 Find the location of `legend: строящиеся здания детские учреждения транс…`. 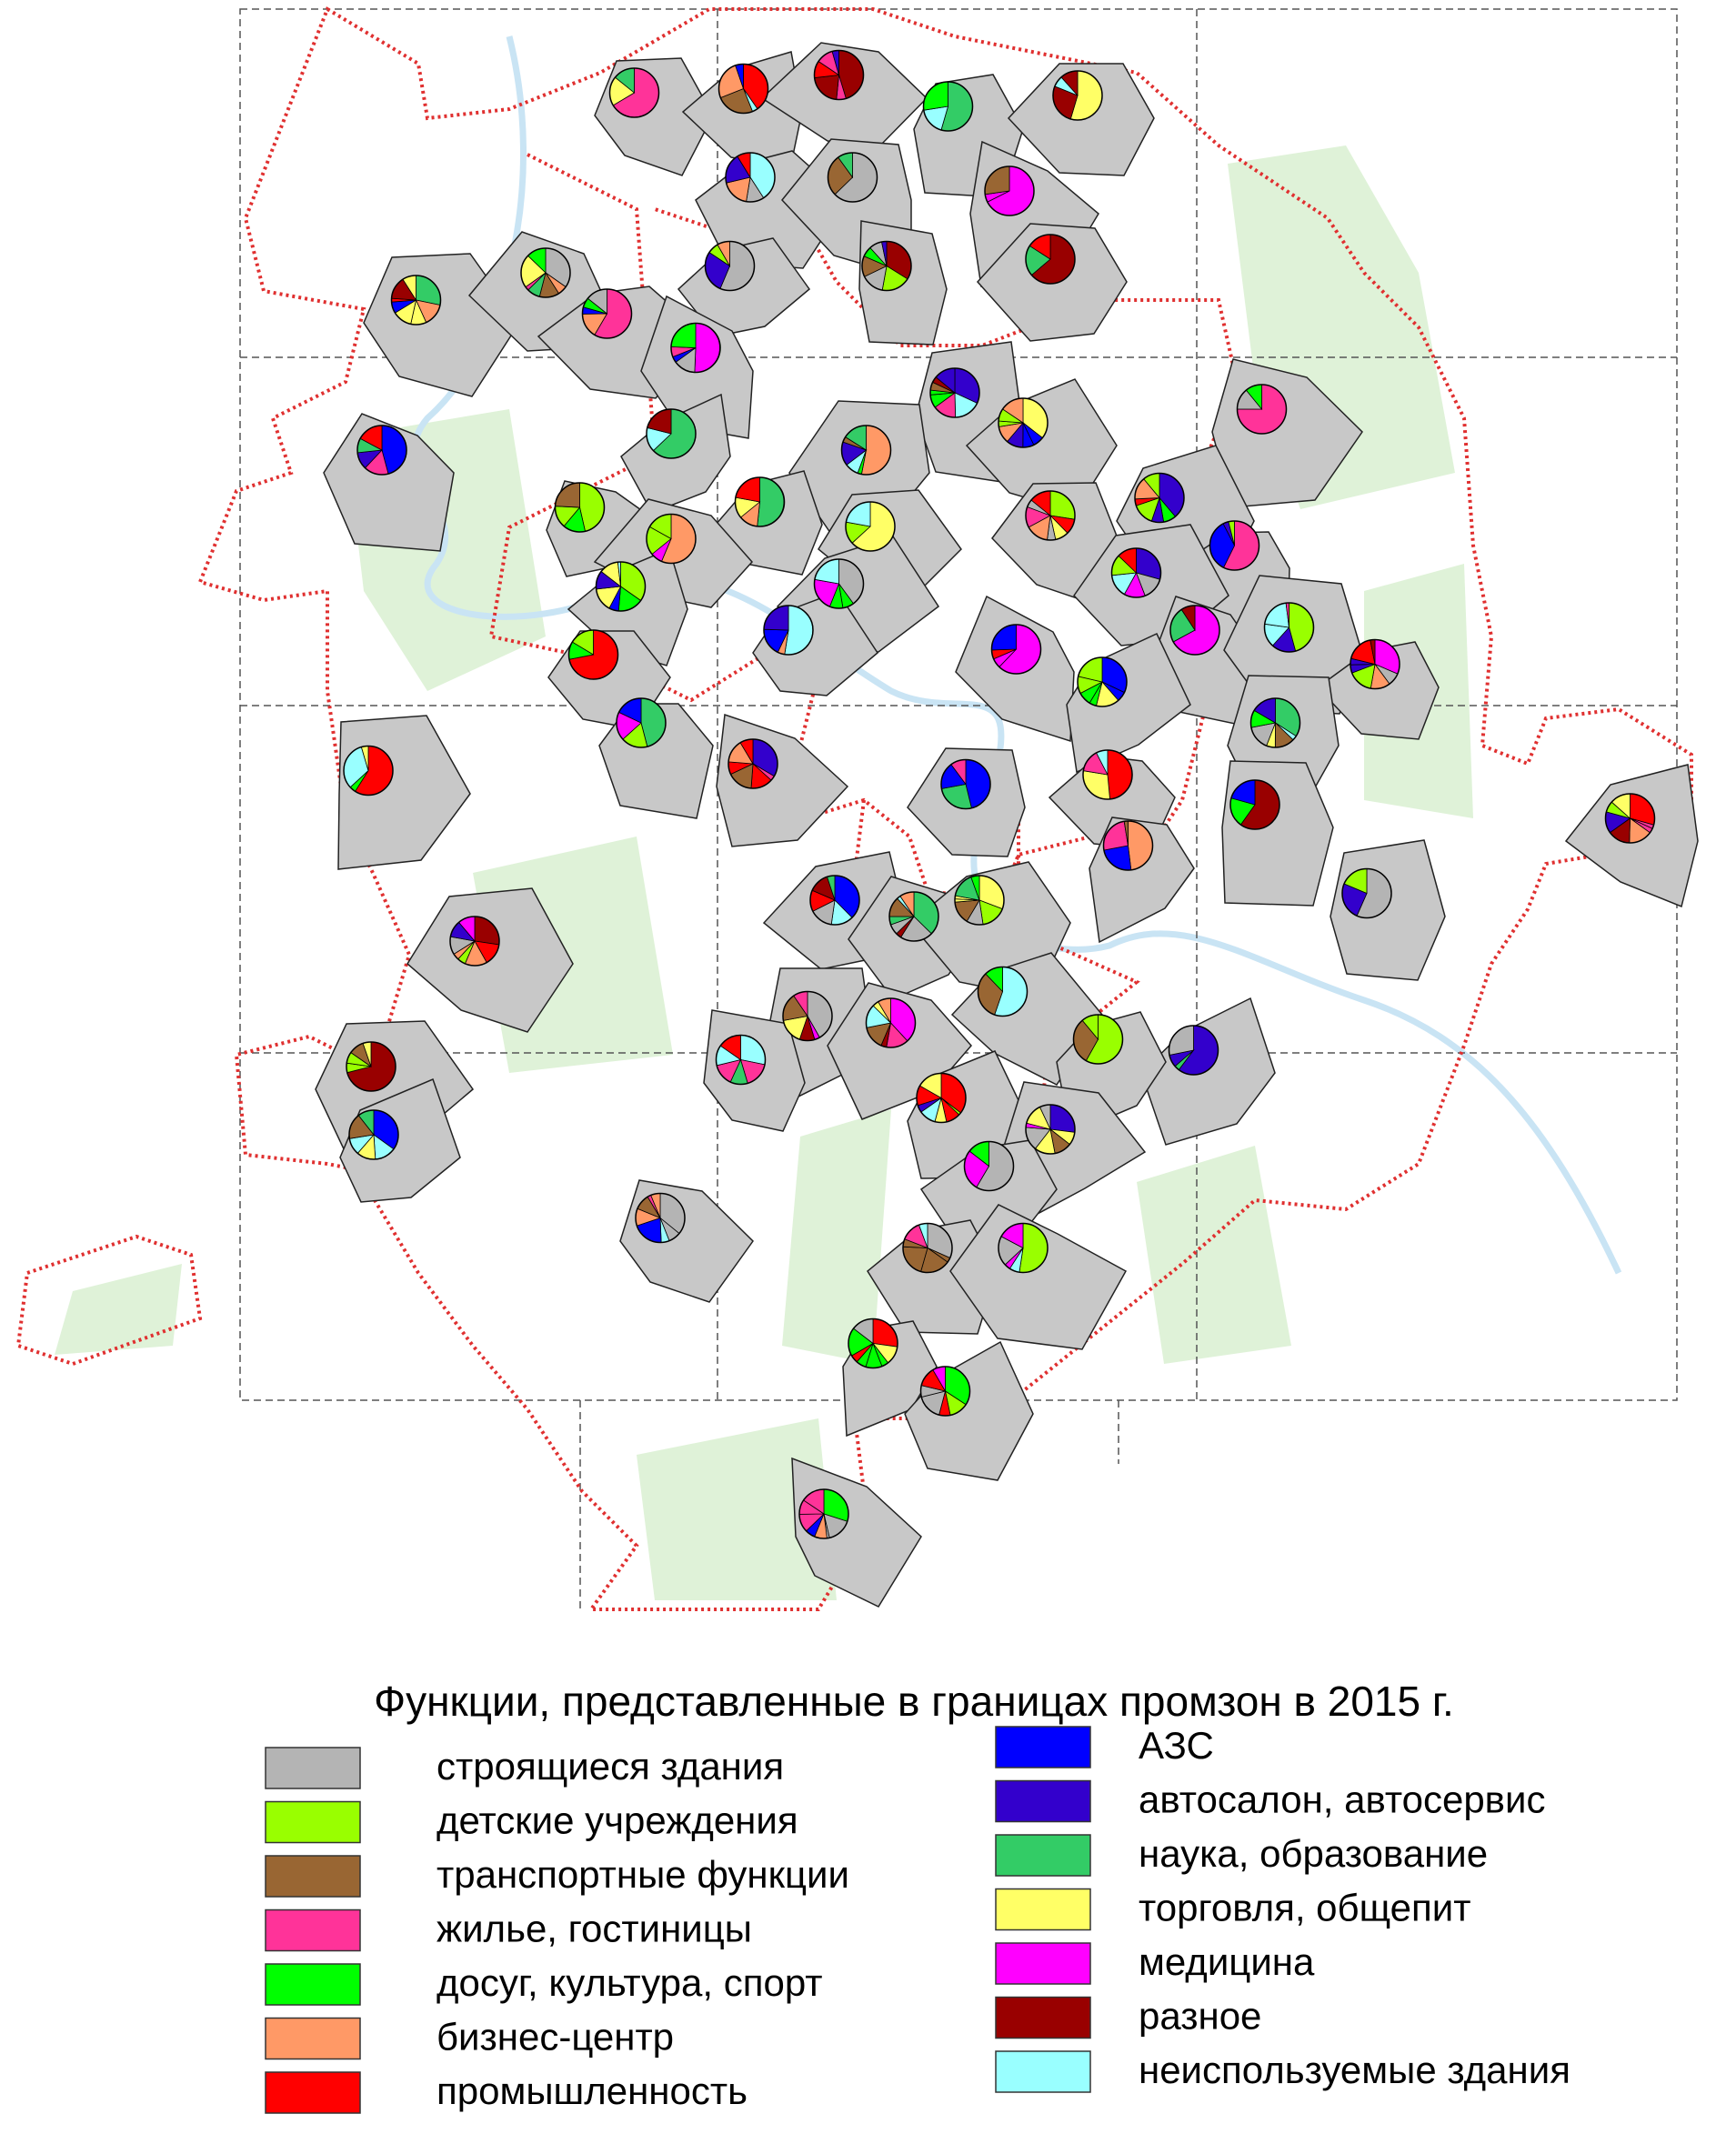

legend: строящиеся здания детские учреждения транс… is located at coordinates (917, 1919).